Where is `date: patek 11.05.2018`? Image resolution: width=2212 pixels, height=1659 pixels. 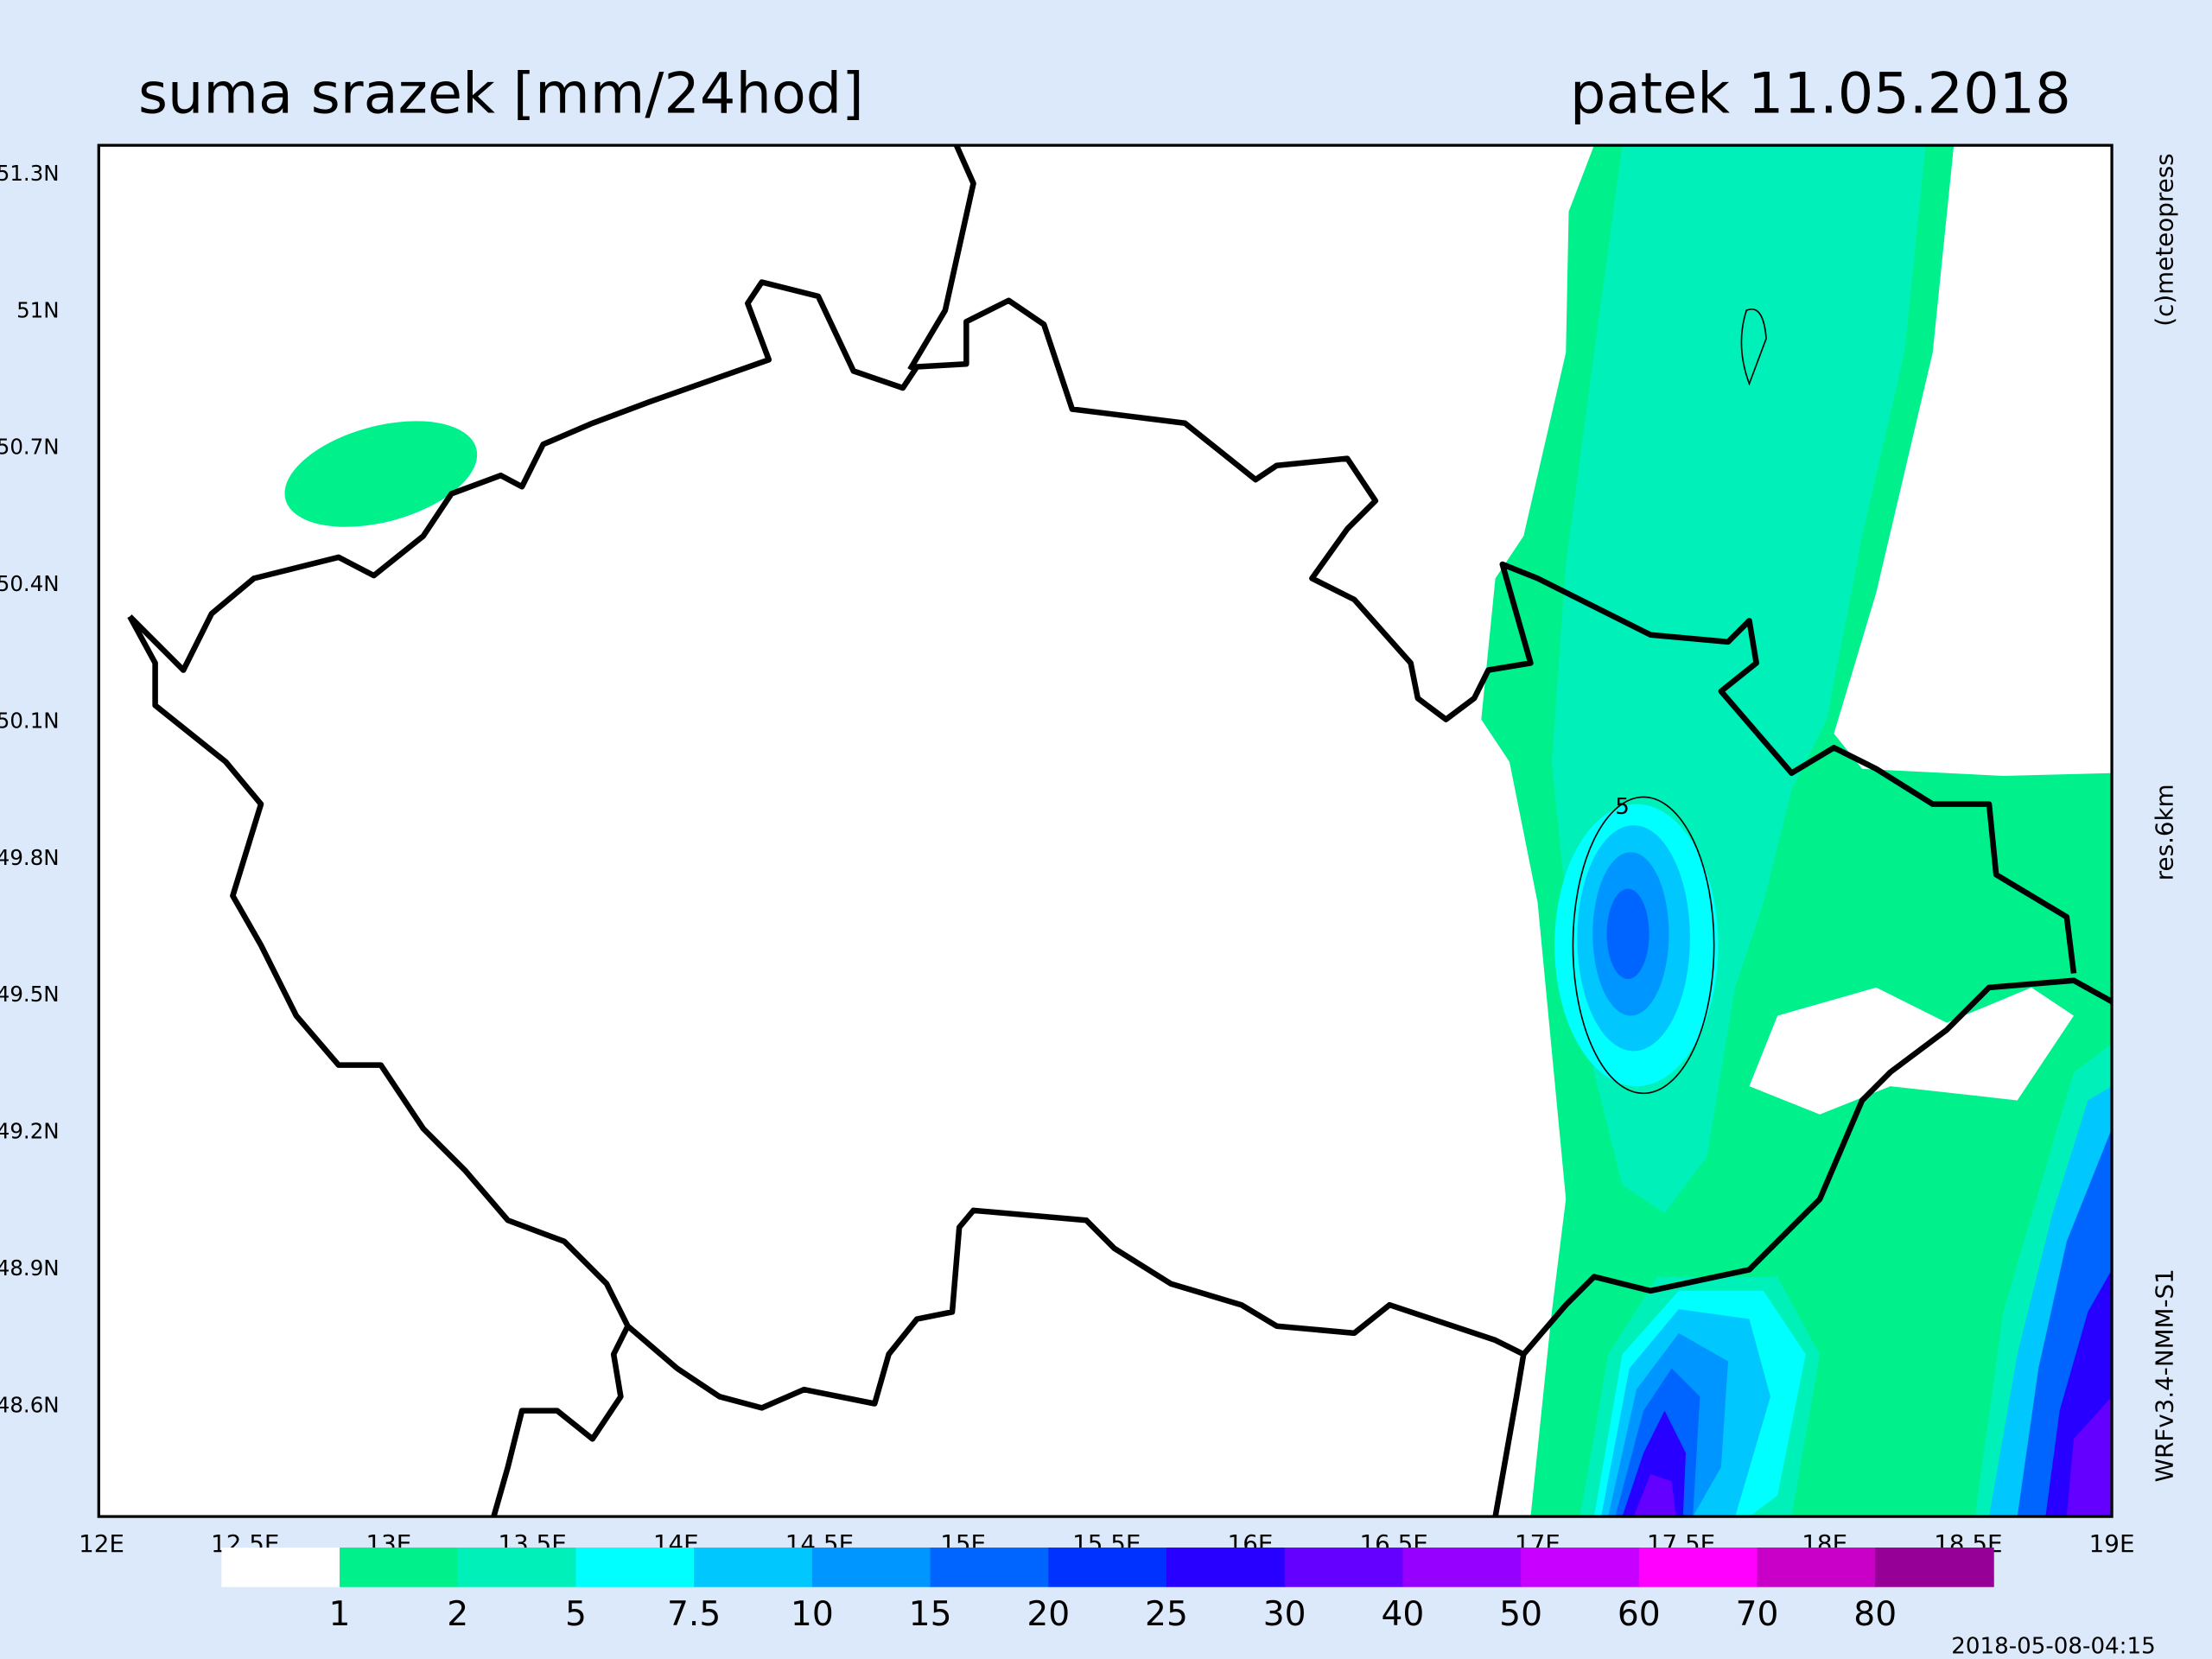
date: patek 11.05.2018 is located at coordinates (1820, 94).